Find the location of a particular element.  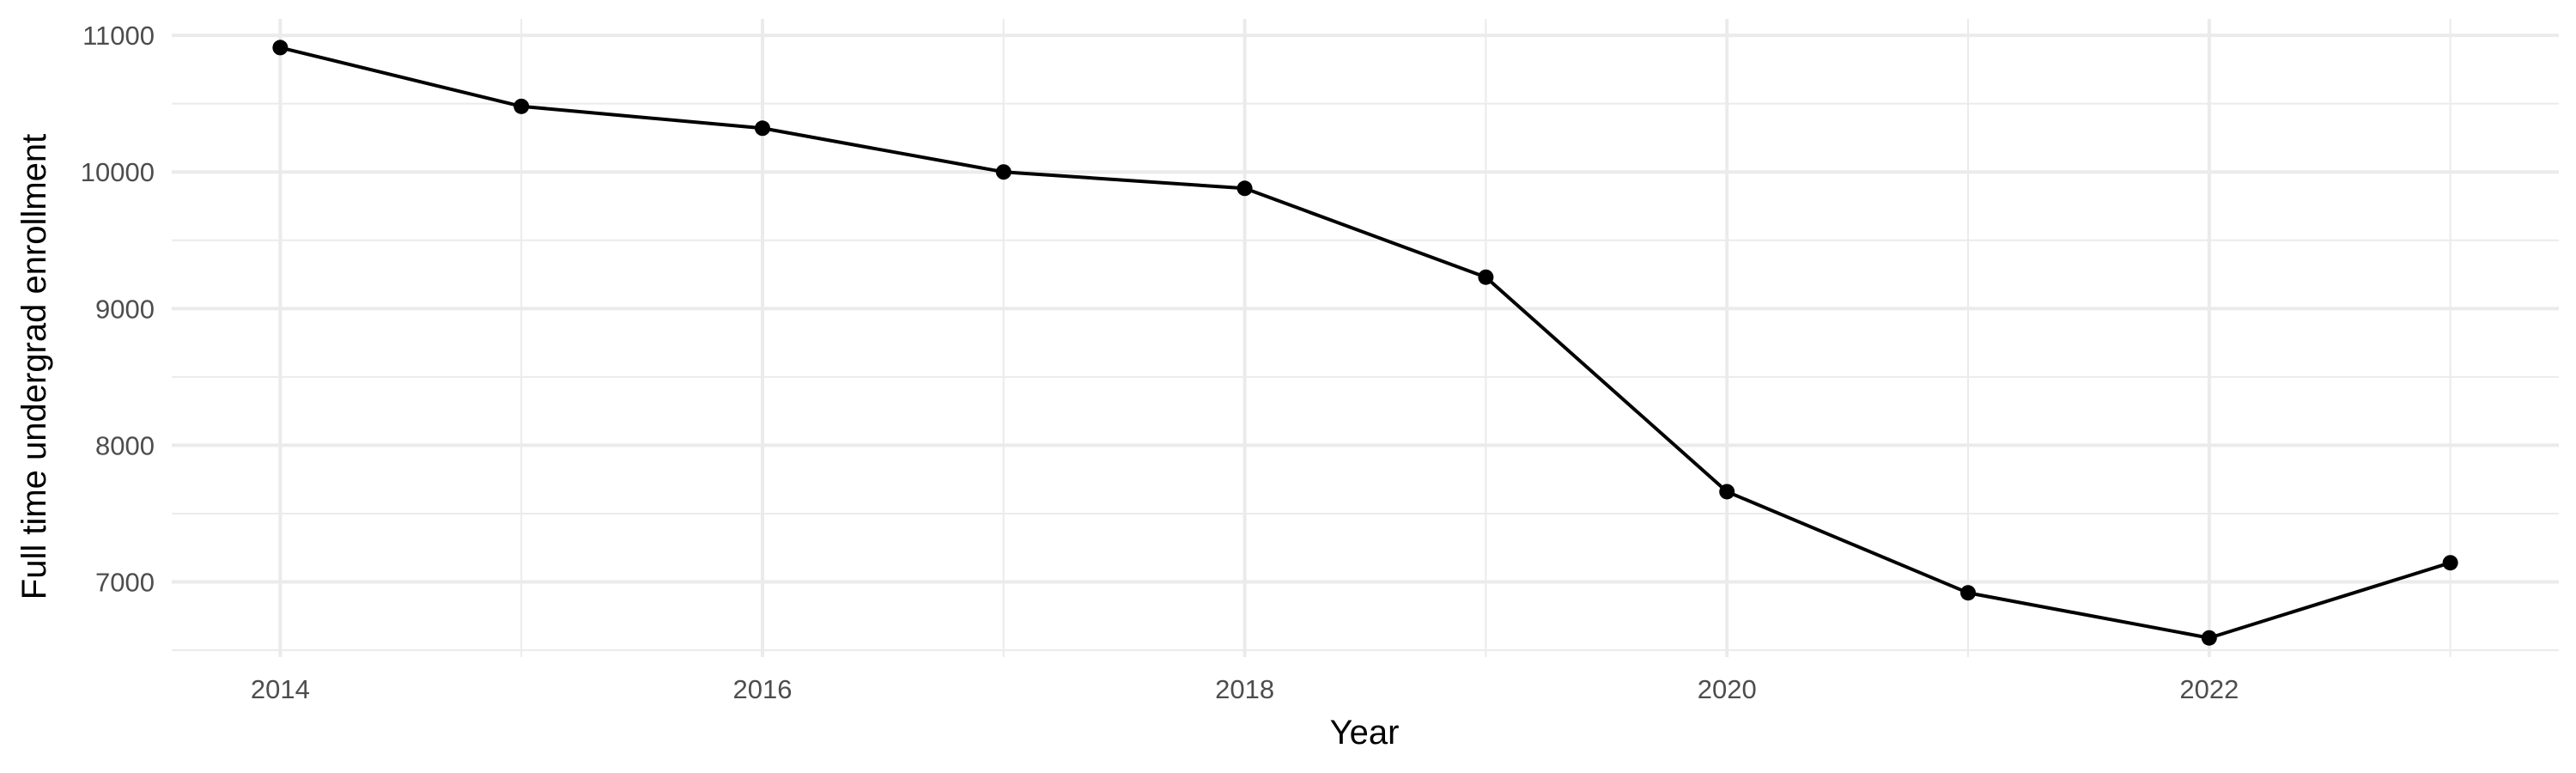

x-tick-label: 2016 is located at coordinates (762, 689).